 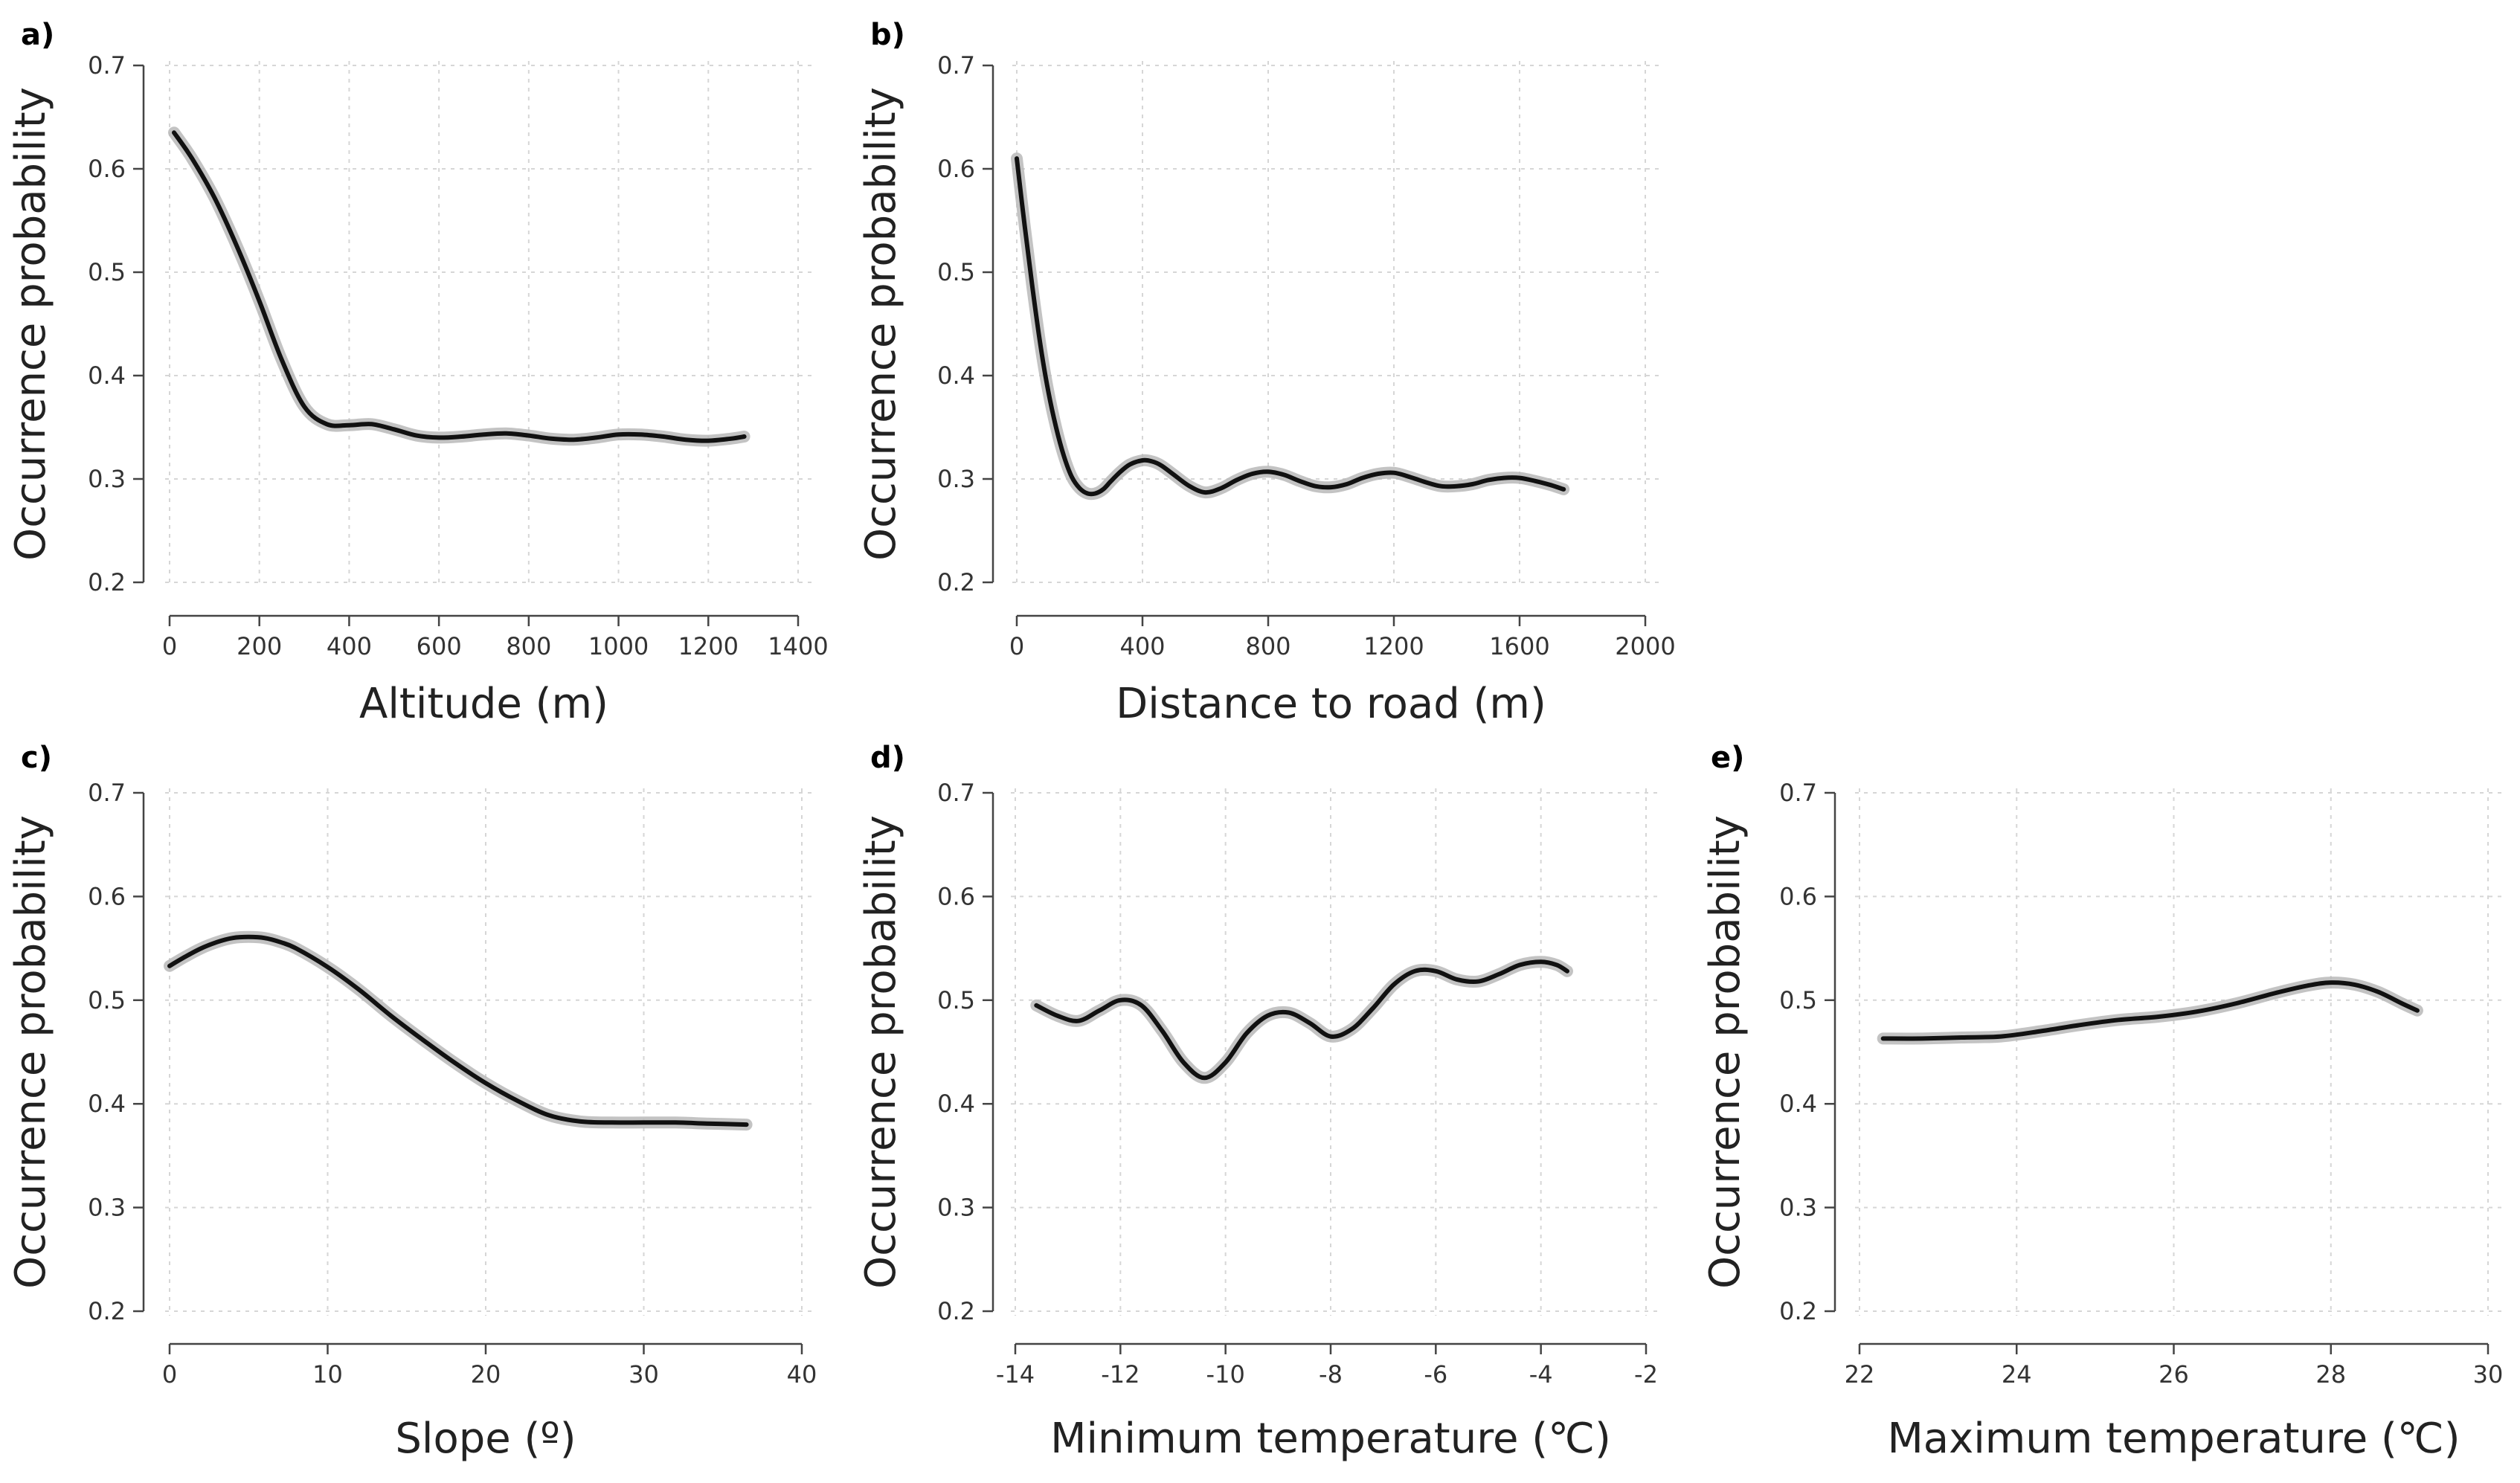 I want to click on x-axis-title: Distance to road (m), so click(x=1331, y=704).